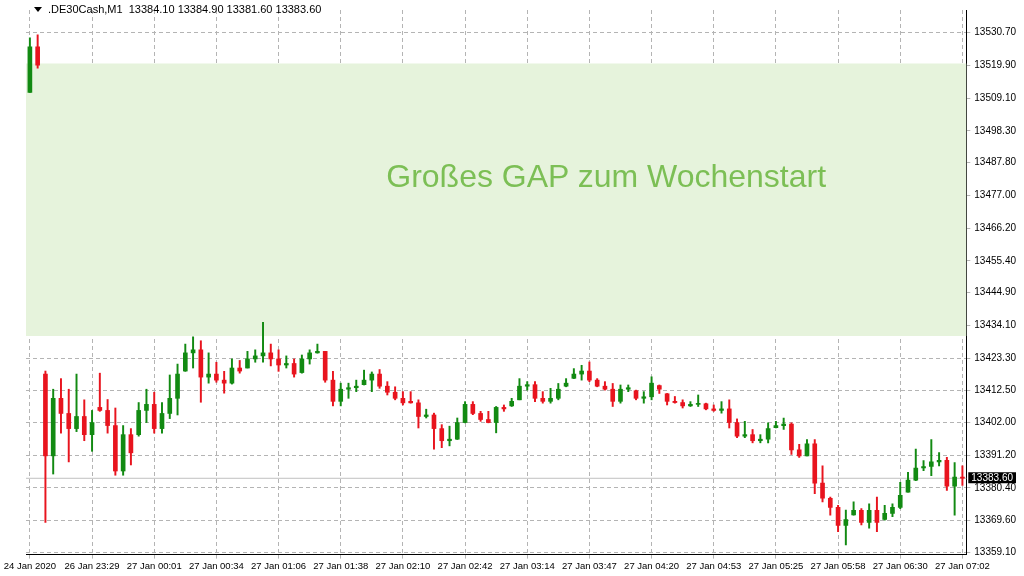 The image size is (1024, 576). Describe the element at coordinates (154, 565) in the screenshot. I see `x-tick-label: 27 Jan 00:01` at that location.